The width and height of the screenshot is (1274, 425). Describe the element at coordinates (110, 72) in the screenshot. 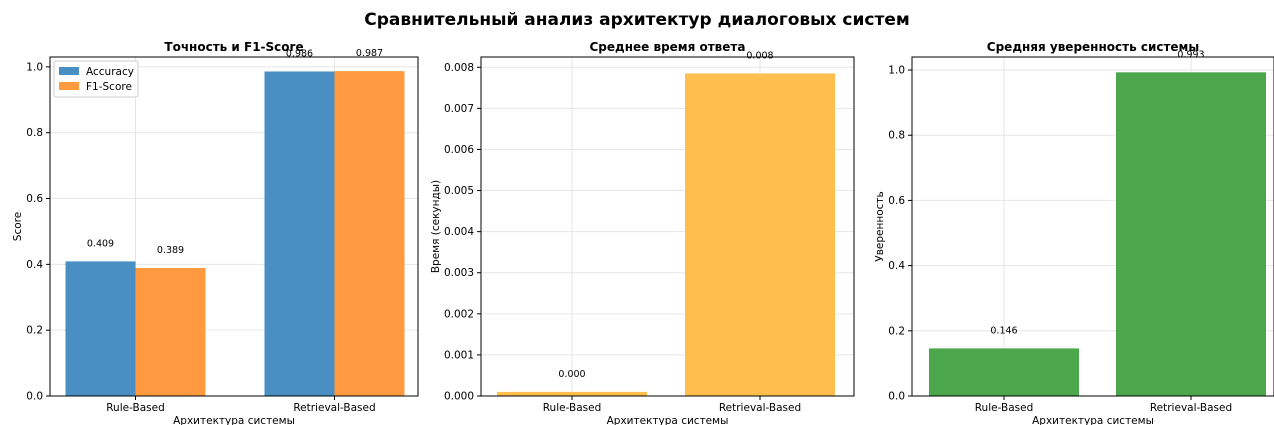

I see `legend-label: Accuracy` at that location.